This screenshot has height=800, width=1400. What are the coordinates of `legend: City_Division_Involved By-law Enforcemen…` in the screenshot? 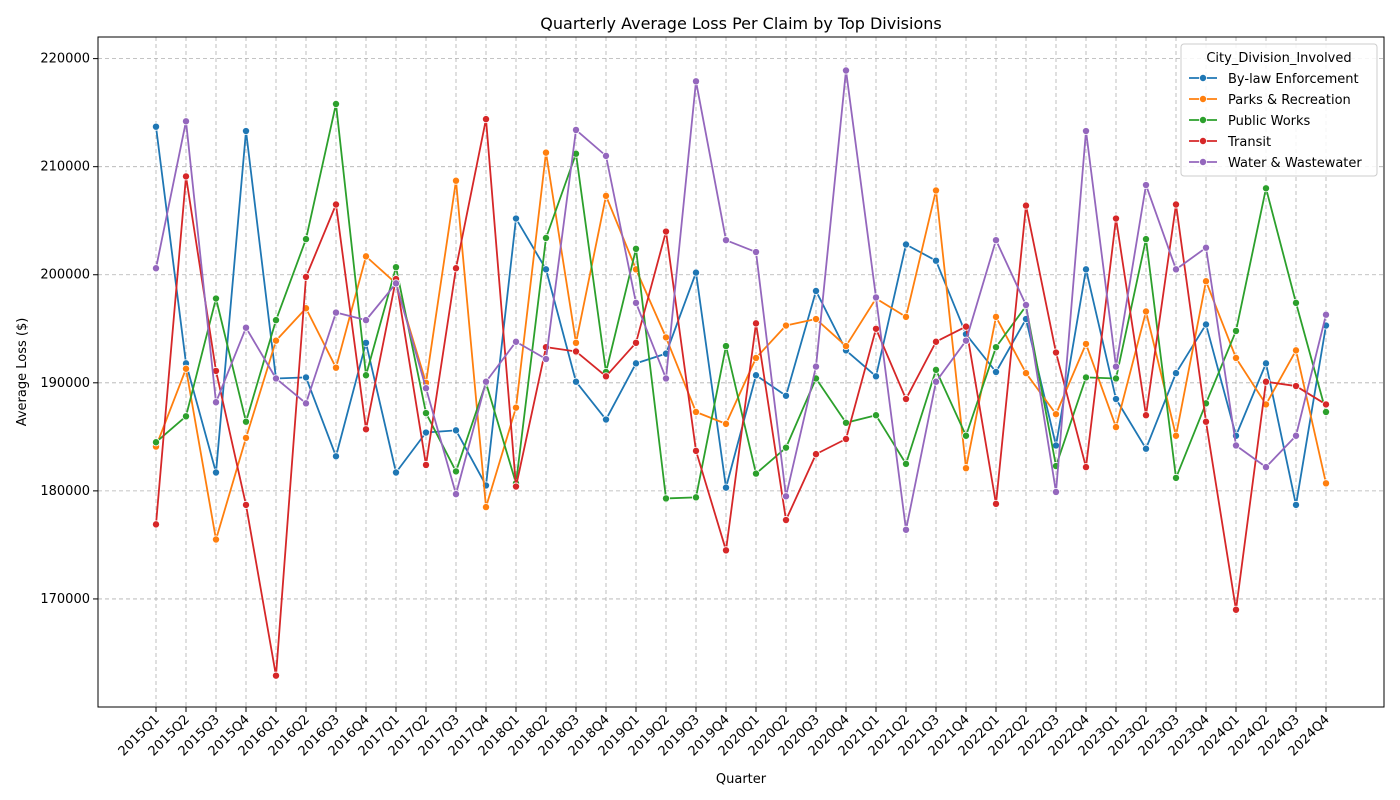 It's located at (1279, 110).